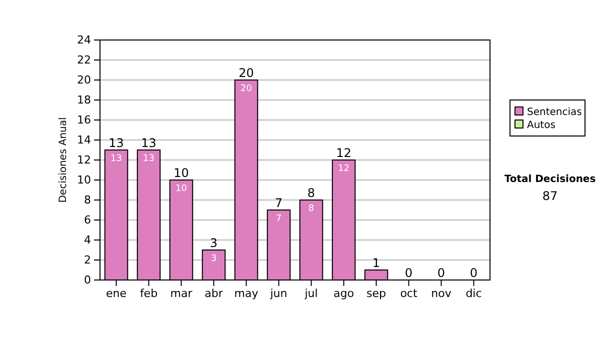 This screenshot has width=600, height=340. What do you see at coordinates (87, 240) in the screenshot?
I see `y-tick-label: 4` at bounding box center [87, 240].